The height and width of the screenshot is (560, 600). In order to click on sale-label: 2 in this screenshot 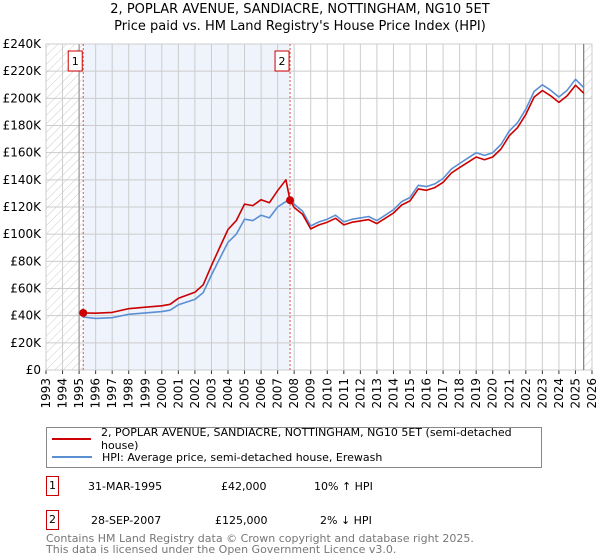, I will do `click(282, 61)`.